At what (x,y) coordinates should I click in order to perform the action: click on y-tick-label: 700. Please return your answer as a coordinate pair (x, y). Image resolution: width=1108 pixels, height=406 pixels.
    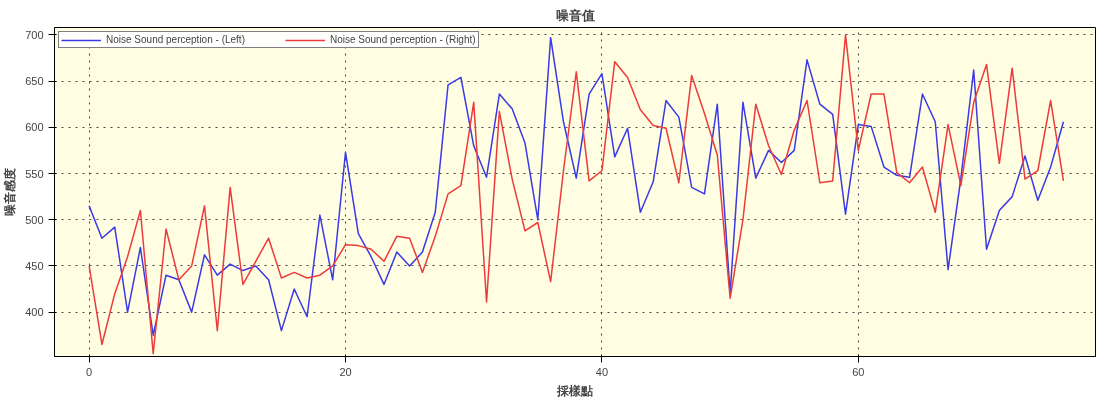
    Looking at the image, I should click on (34, 34).